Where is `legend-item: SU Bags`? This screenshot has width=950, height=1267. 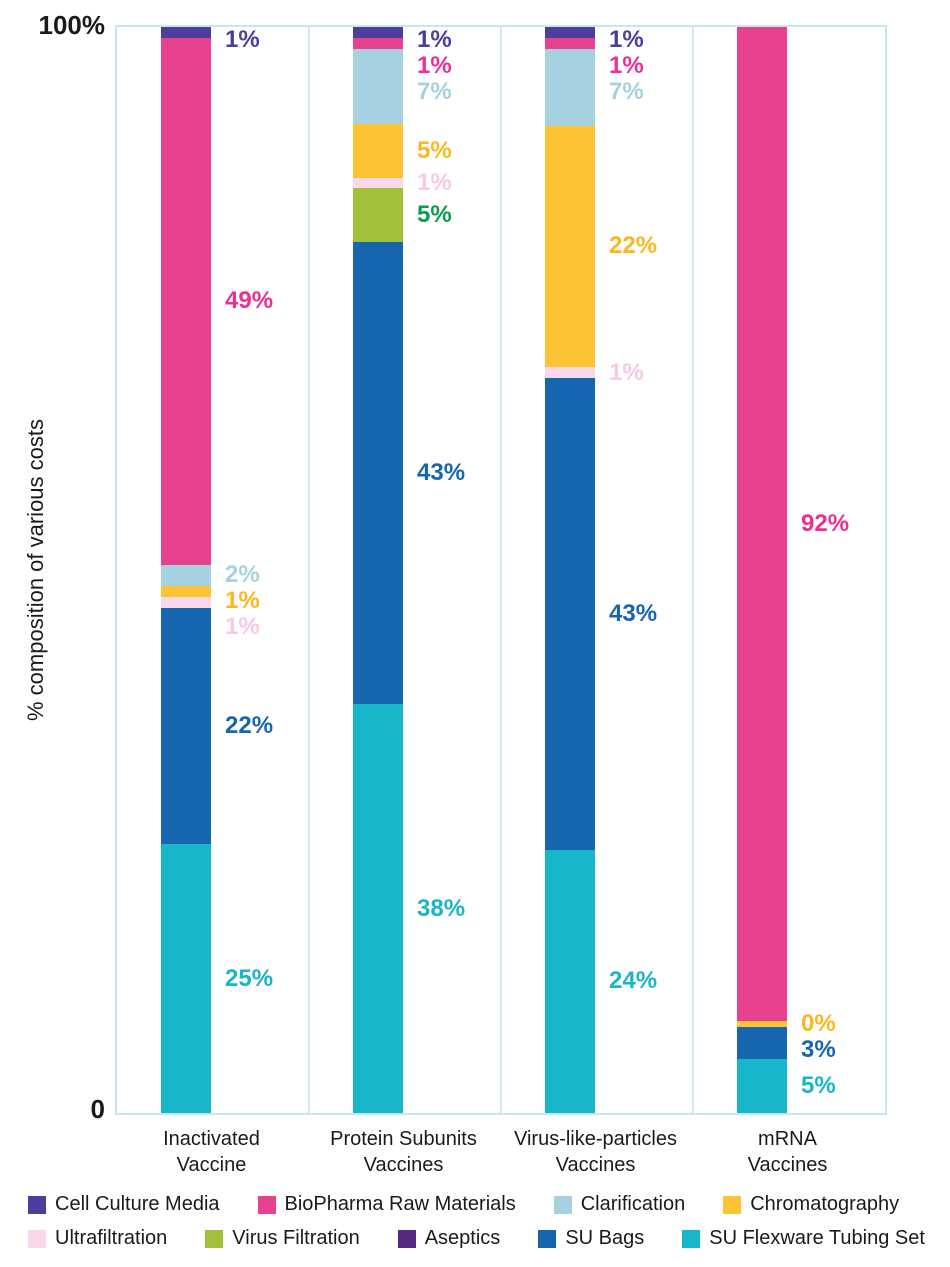 legend-item: SU Bags is located at coordinates (591, 1238).